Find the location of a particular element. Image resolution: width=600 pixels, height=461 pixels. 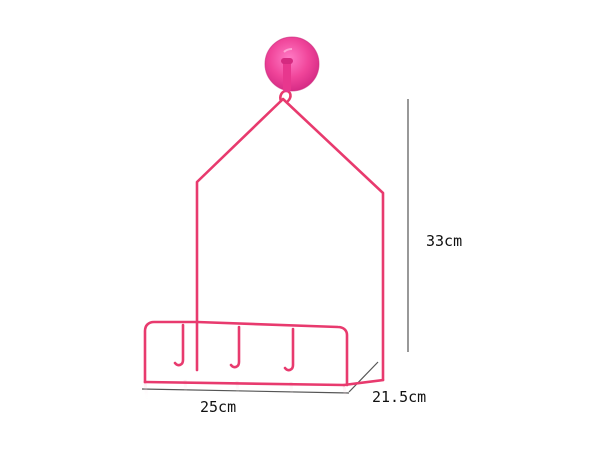

rack-tray-left is located at coordinates (171, 352).